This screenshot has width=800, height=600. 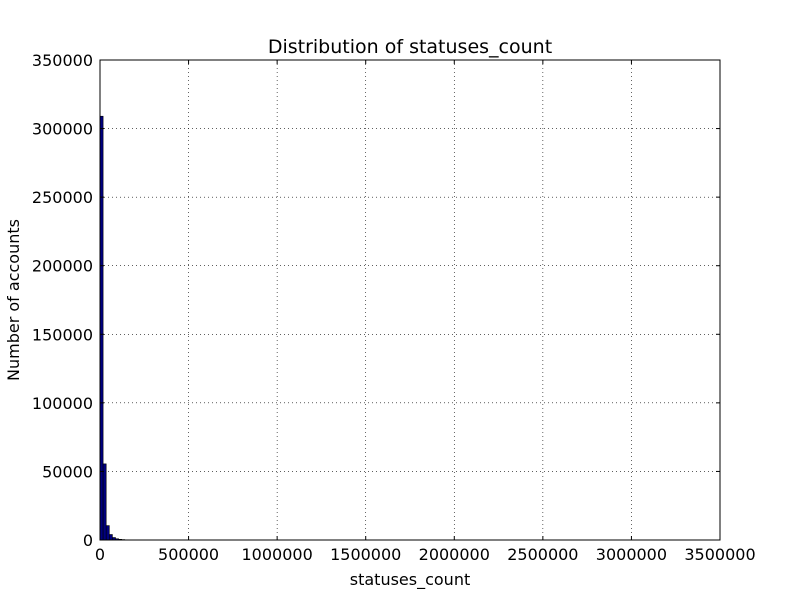 What do you see at coordinates (62, 60) in the screenshot?
I see `y-tick-label: 350000` at bounding box center [62, 60].